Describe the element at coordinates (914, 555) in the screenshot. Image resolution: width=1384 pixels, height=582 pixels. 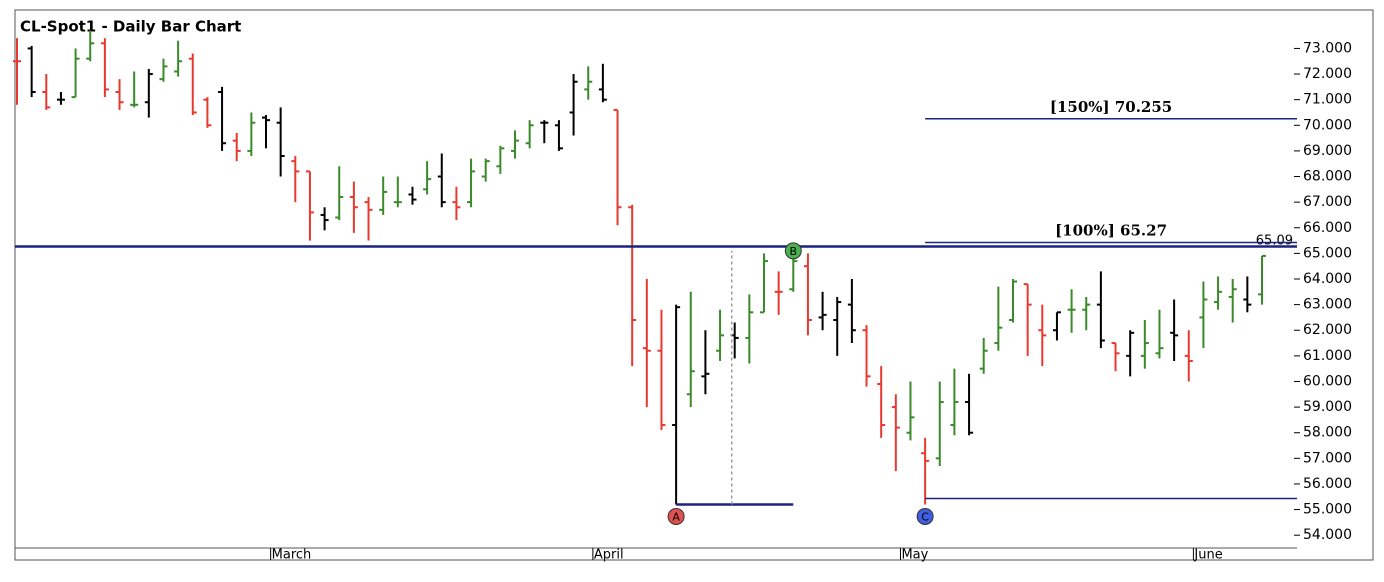
I see `x-tick-label: May` at that location.